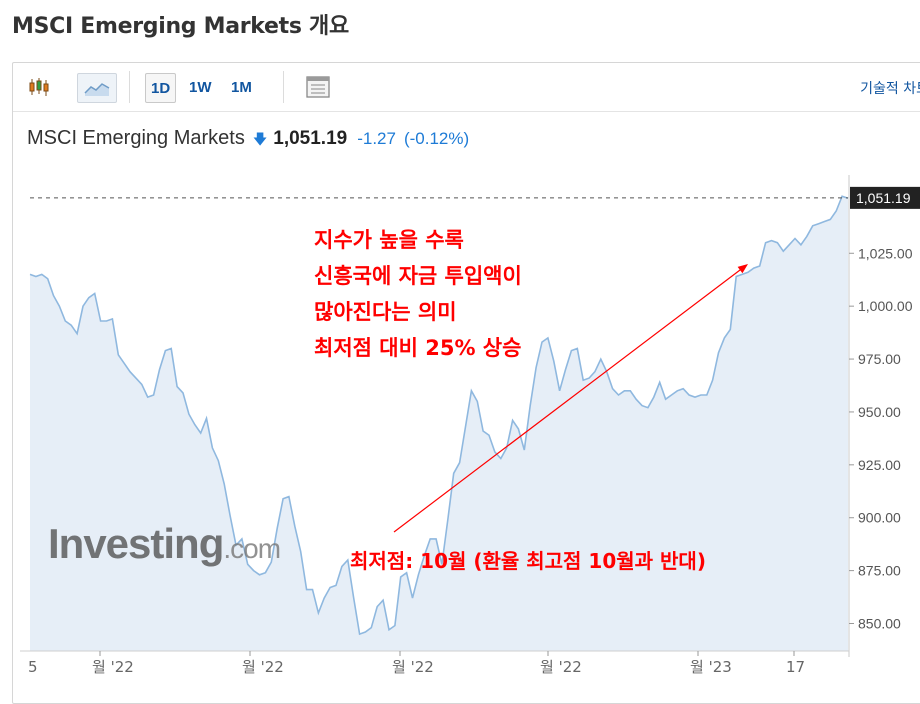 Image resolution: width=920 pixels, height=704 pixels. I want to click on annotation-arrow, so click(569, 399).